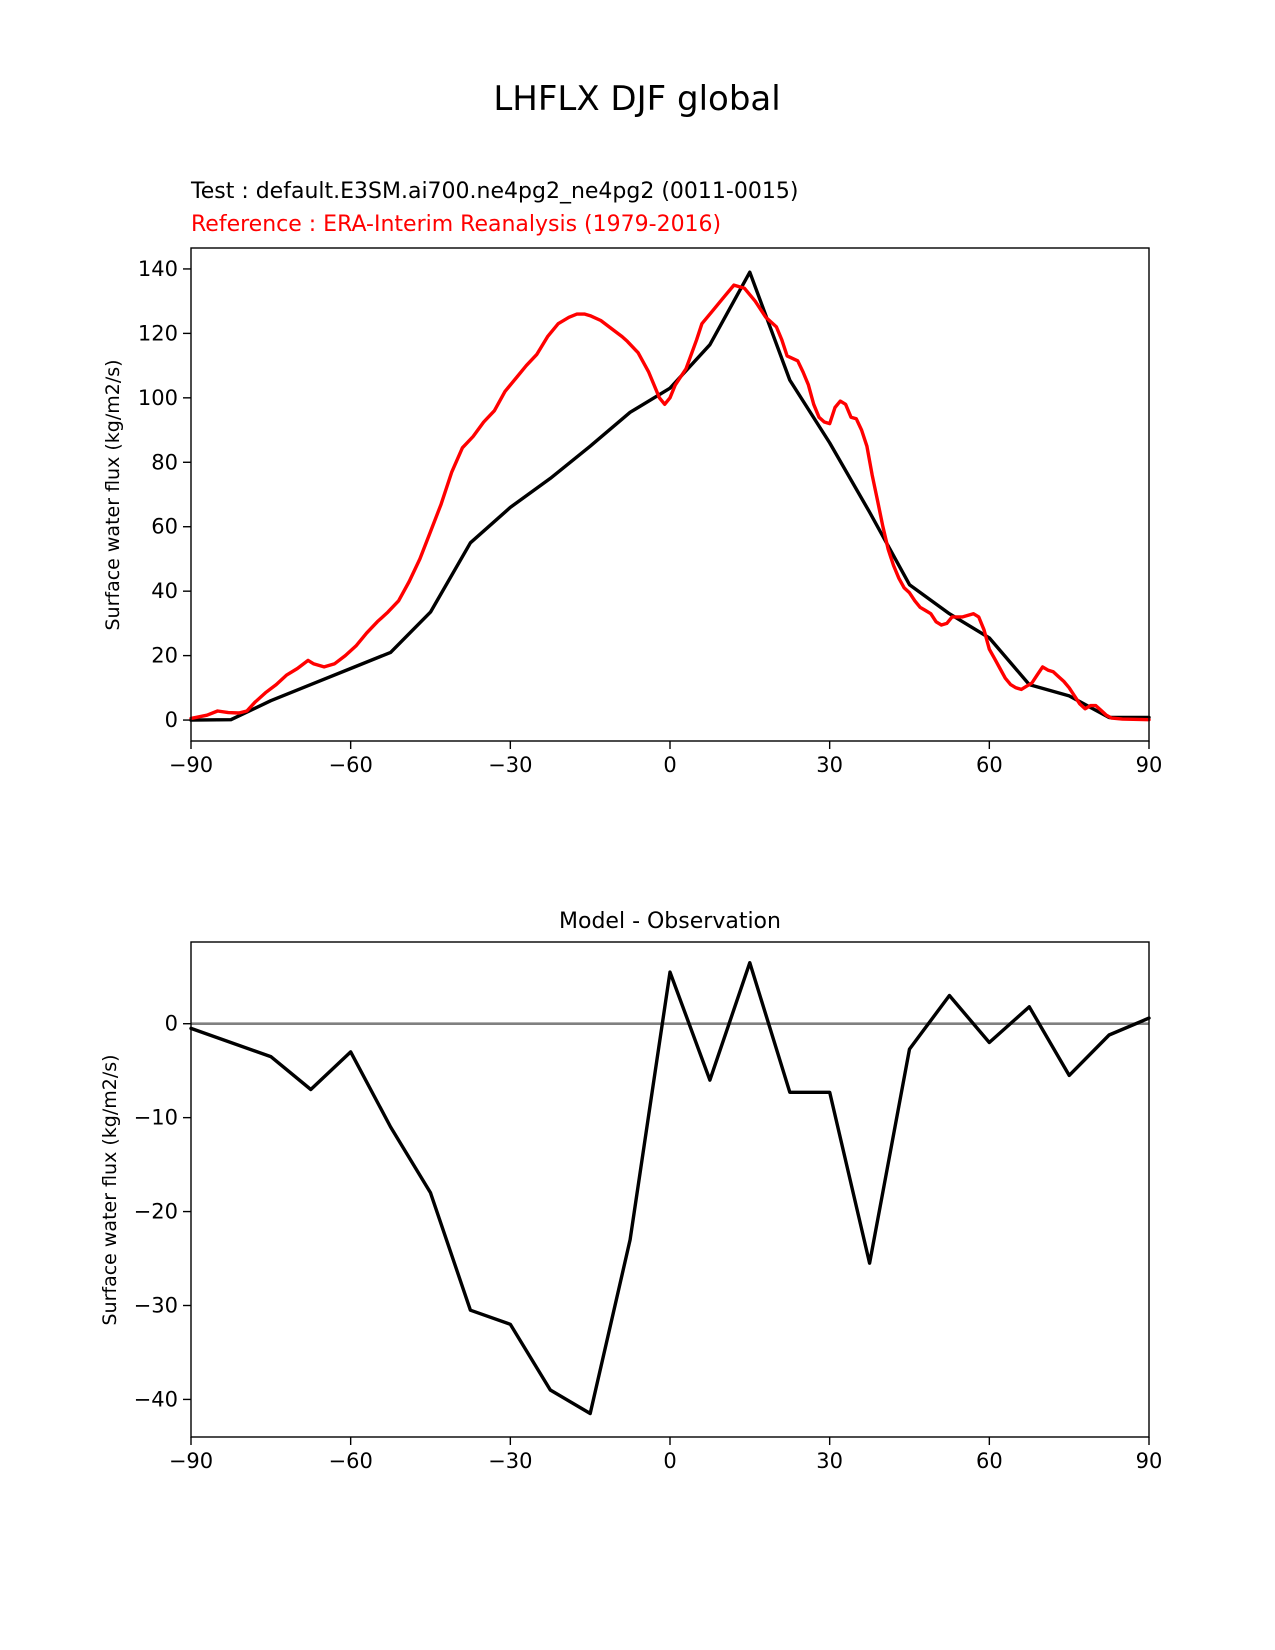 Image resolution: width=1275 pixels, height=1650 pixels. What do you see at coordinates (158, 398) in the screenshot?
I see `y-tick-label: 100` at bounding box center [158, 398].